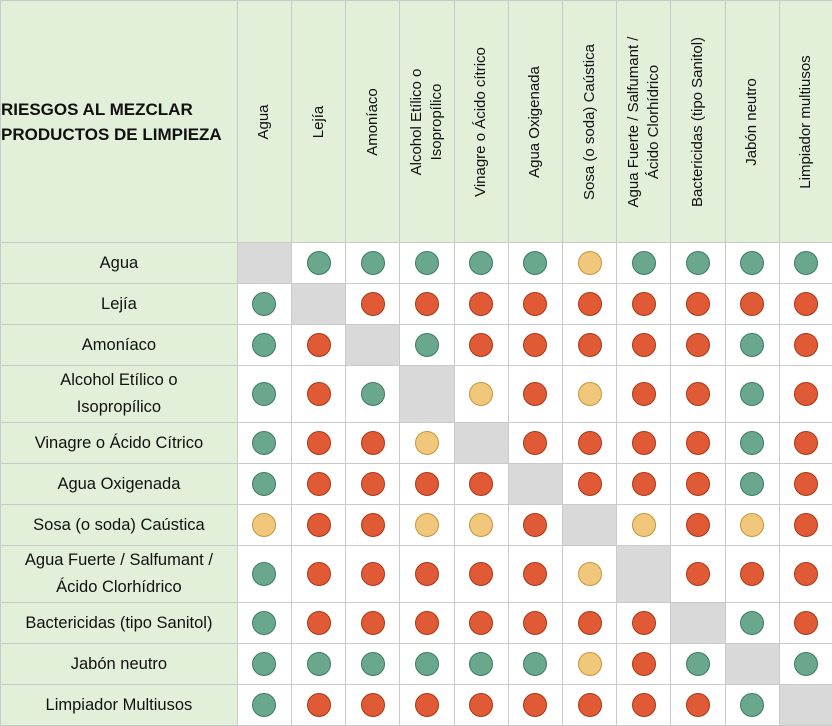 The width and height of the screenshot is (832, 726). Describe the element at coordinates (319, 122) in the screenshot. I see `column-header-label: Lejía` at that location.